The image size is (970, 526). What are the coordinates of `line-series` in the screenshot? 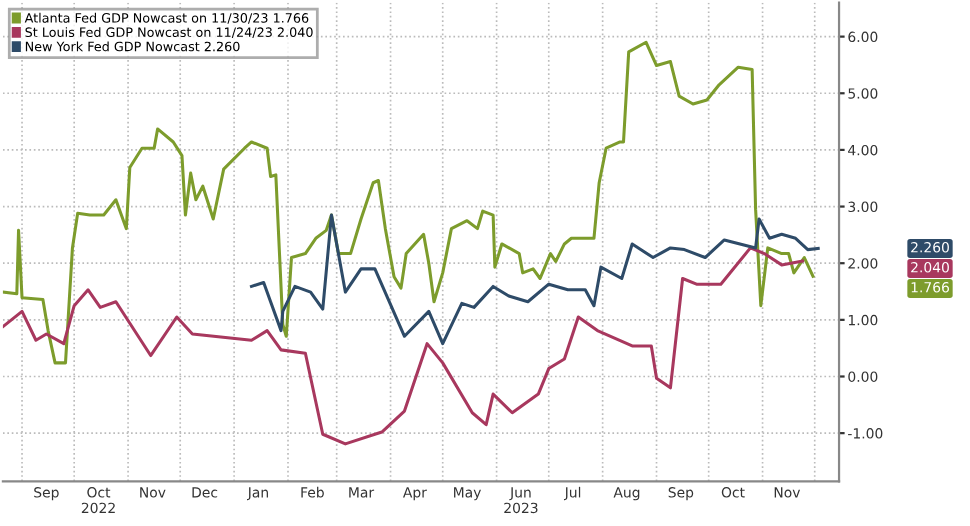 It's located at (534, 279).